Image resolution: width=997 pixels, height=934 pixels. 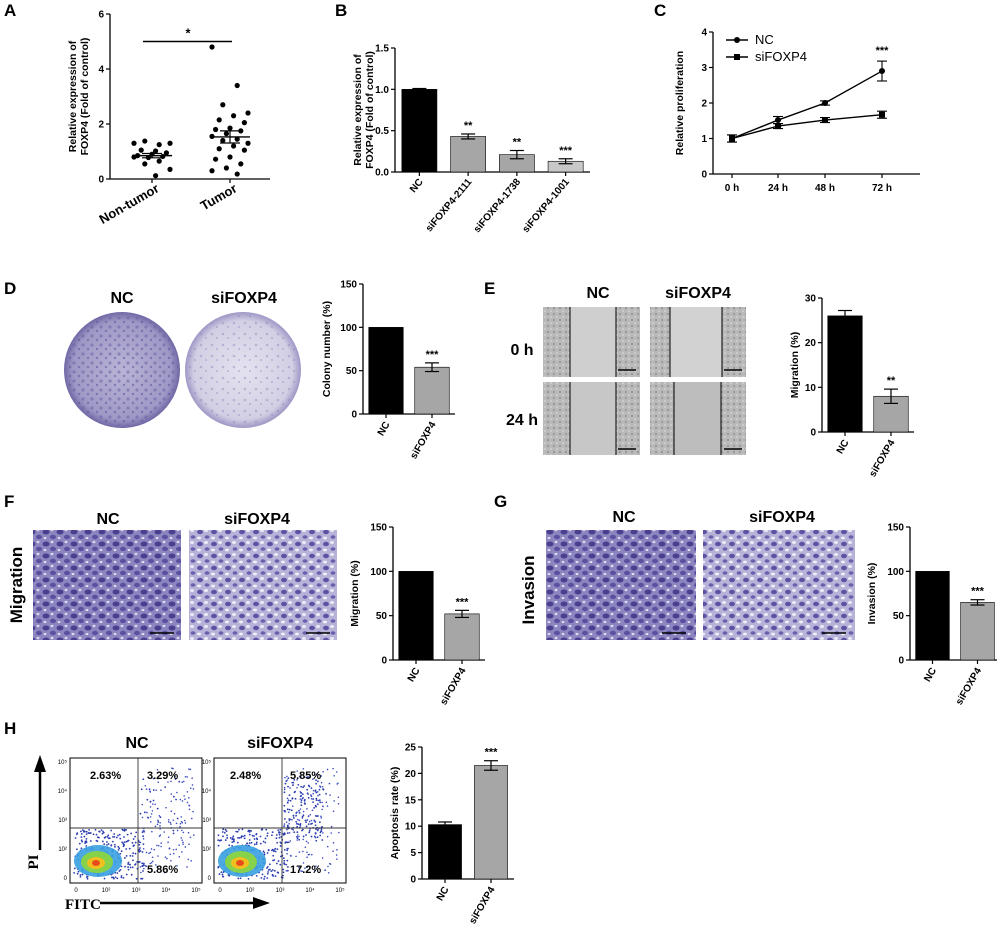 What do you see at coordinates (969, 686) in the screenshot?
I see `G-x-tick-label: siFOXP4` at bounding box center [969, 686].